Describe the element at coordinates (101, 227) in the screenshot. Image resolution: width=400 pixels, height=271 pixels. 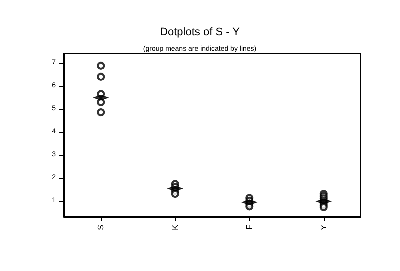
I see `x-tick-label: S` at that location.